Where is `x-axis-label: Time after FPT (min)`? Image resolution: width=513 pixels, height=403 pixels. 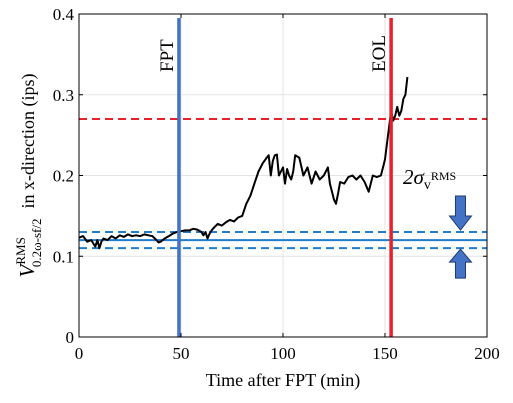
x-axis-label: Time after FPT (min) is located at coordinates (283, 380).